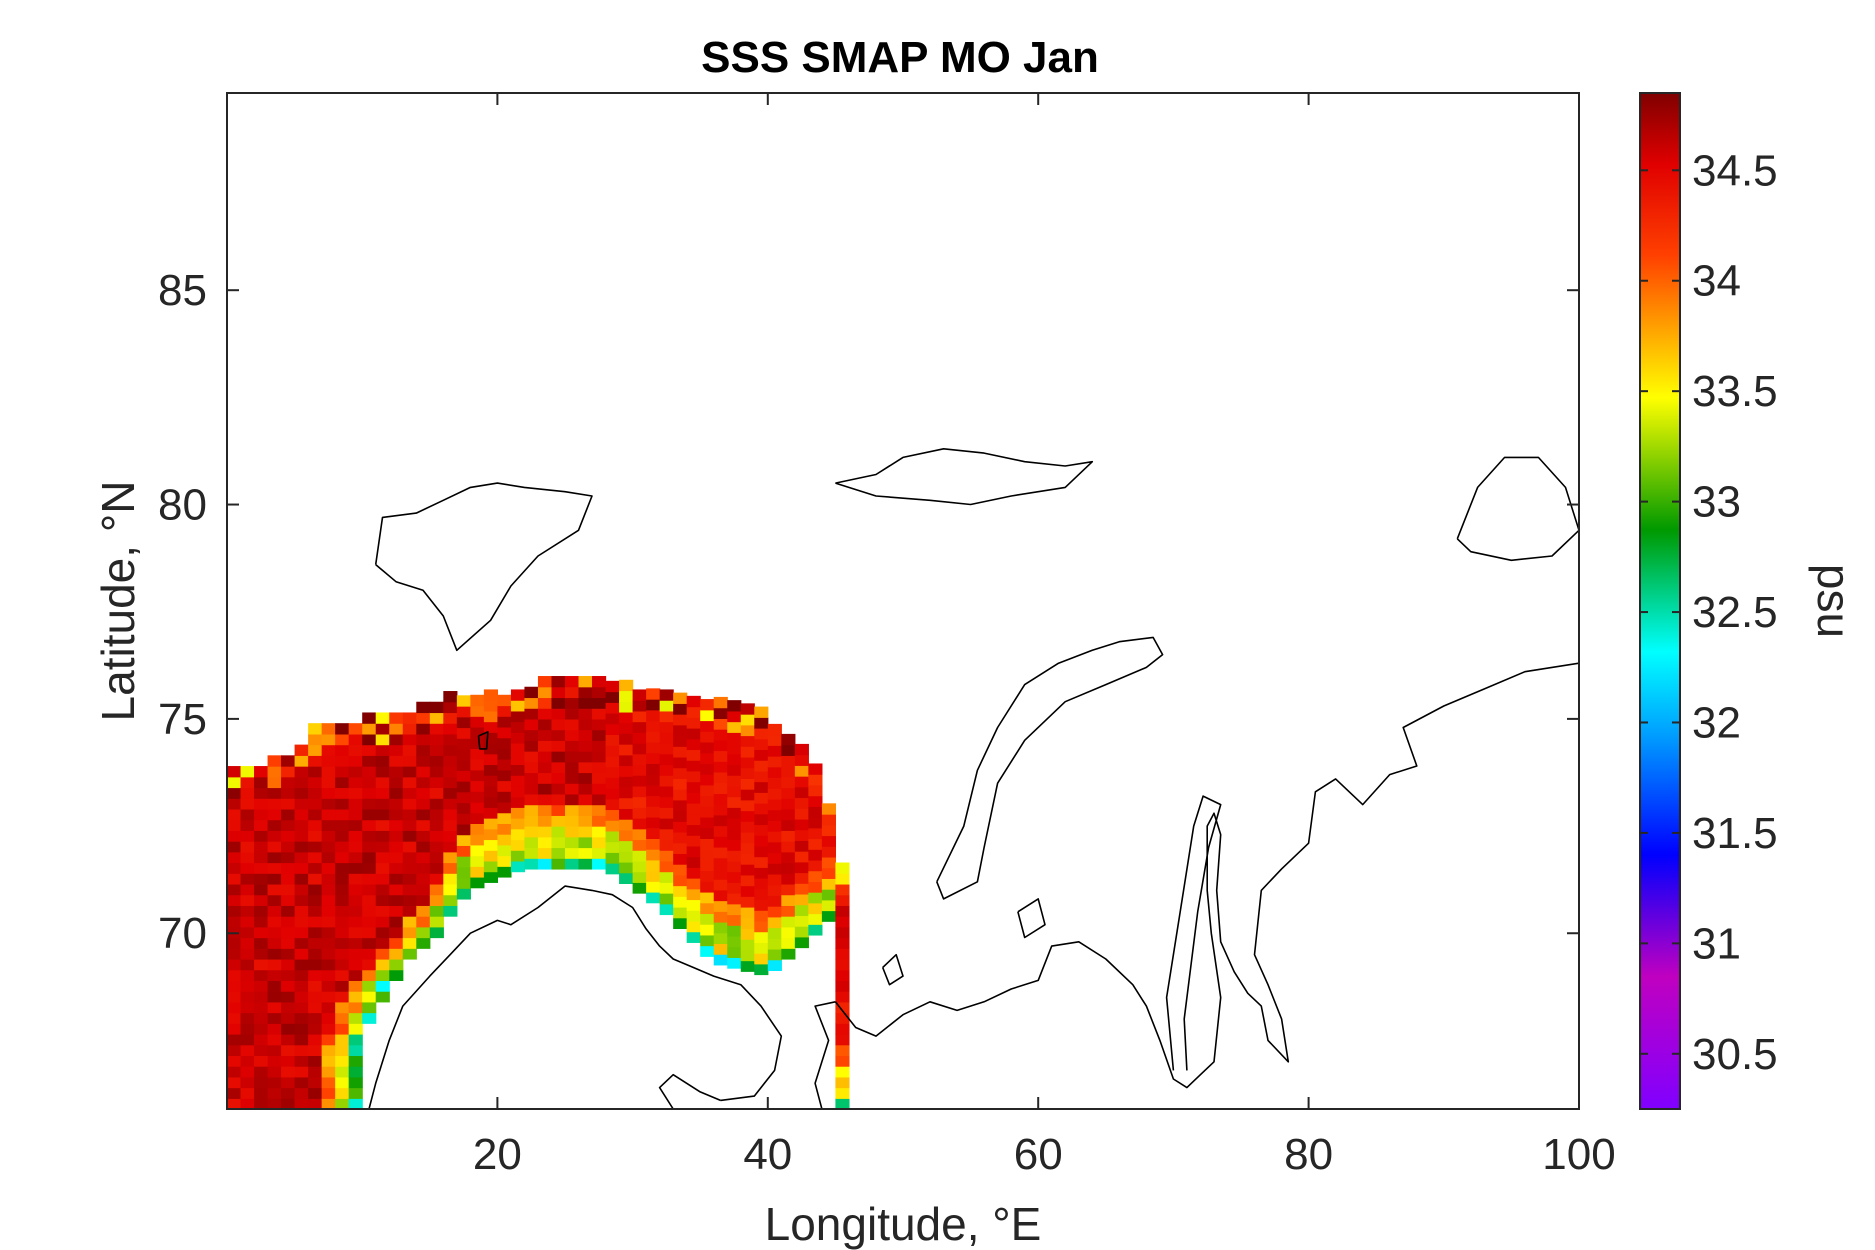 The height and width of the screenshot is (1250, 1875). What do you see at coordinates (1578, 1154) in the screenshot?
I see `x-tick-label: 100` at bounding box center [1578, 1154].